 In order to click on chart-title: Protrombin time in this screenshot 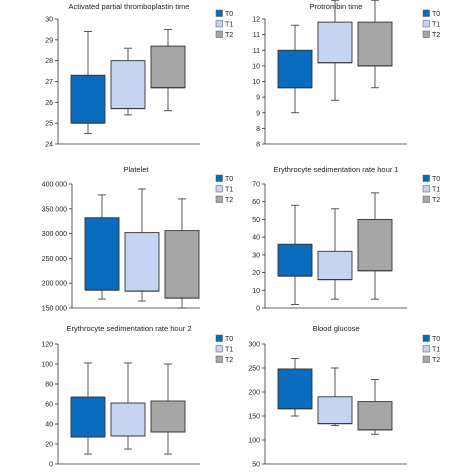, I will do `click(336, 6)`.